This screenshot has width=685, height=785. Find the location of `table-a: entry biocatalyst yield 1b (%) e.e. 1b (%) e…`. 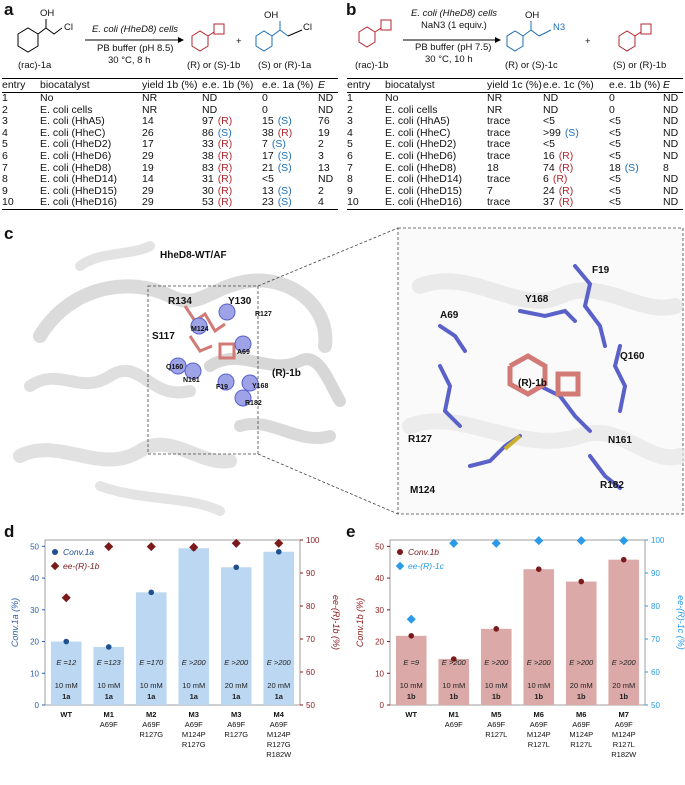

table-a: entry biocatalyst yield 1b (%) e.e. 1b (%) e… is located at coordinates (170, 144).